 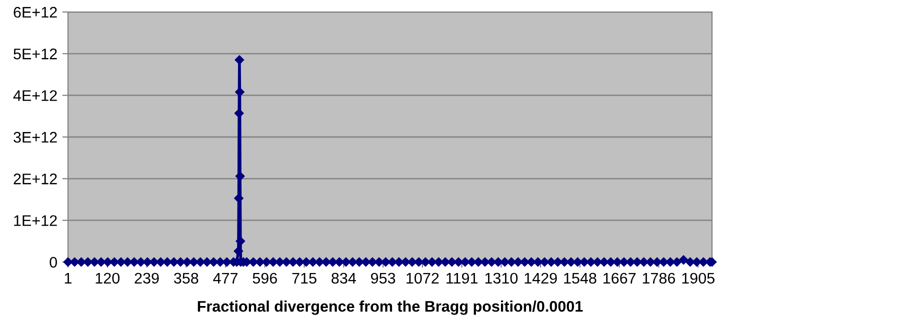 What do you see at coordinates (501, 278) in the screenshot?
I see `x-tick-label: 1310` at bounding box center [501, 278].